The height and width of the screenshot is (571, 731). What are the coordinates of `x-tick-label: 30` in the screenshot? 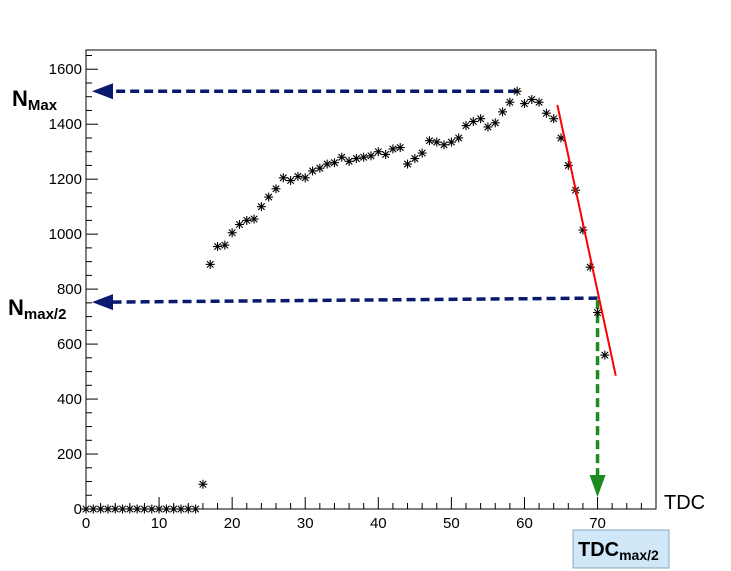 It's located at (305, 523).